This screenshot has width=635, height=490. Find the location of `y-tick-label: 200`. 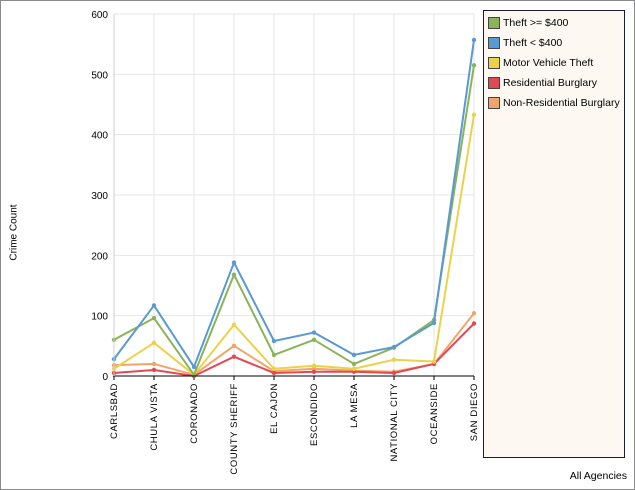

y-tick-label: 200 is located at coordinates (99, 256).